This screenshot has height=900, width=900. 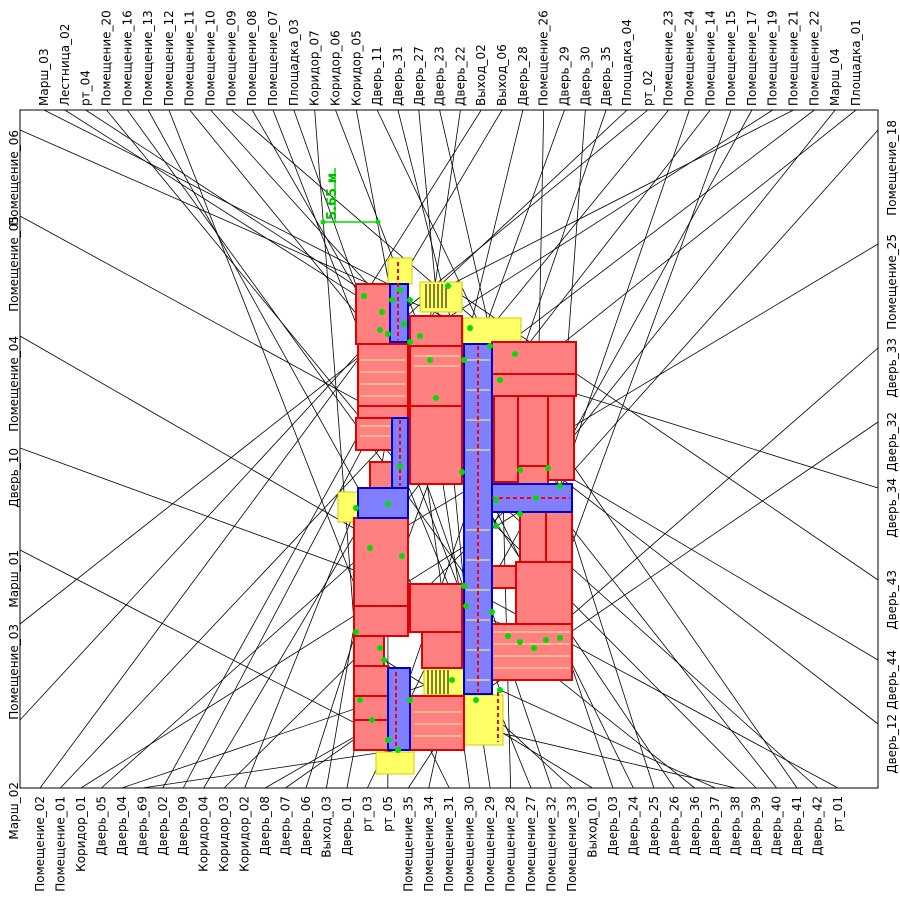 I want to click on label-top-помещение-09: Помещение_09, so click(x=231, y=58).